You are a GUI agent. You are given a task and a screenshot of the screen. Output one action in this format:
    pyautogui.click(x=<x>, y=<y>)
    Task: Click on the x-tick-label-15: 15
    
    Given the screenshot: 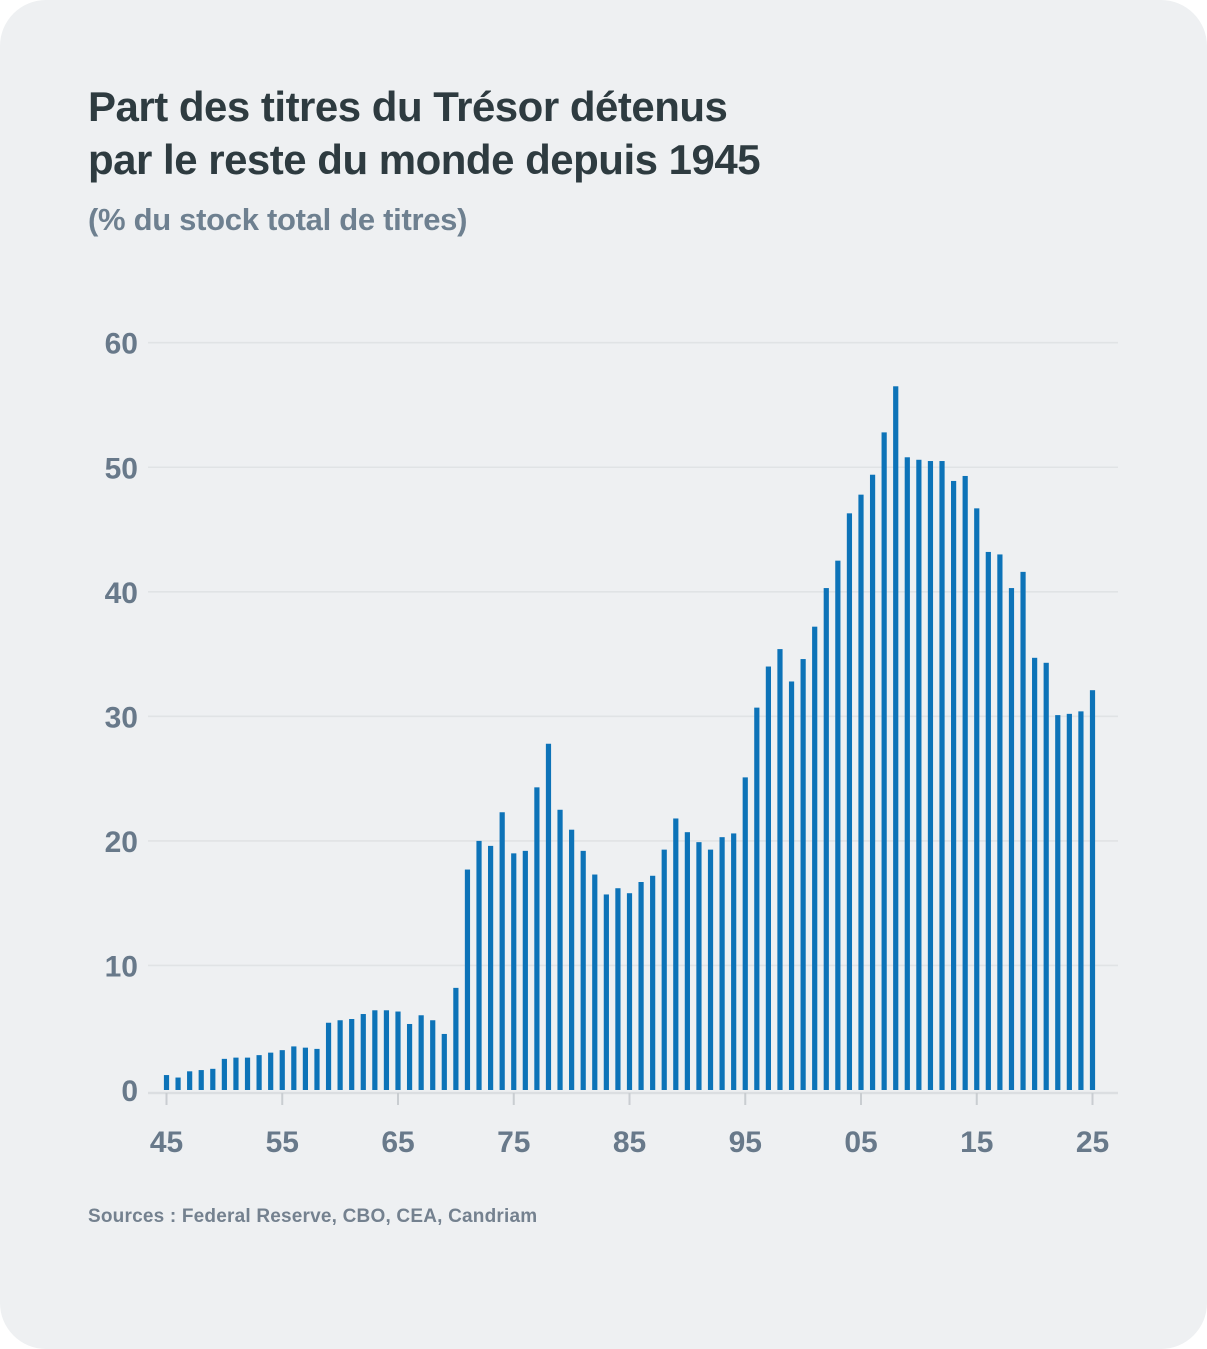 What is the action you would take?
    pyautogui.click(x=976, y=1142)
    